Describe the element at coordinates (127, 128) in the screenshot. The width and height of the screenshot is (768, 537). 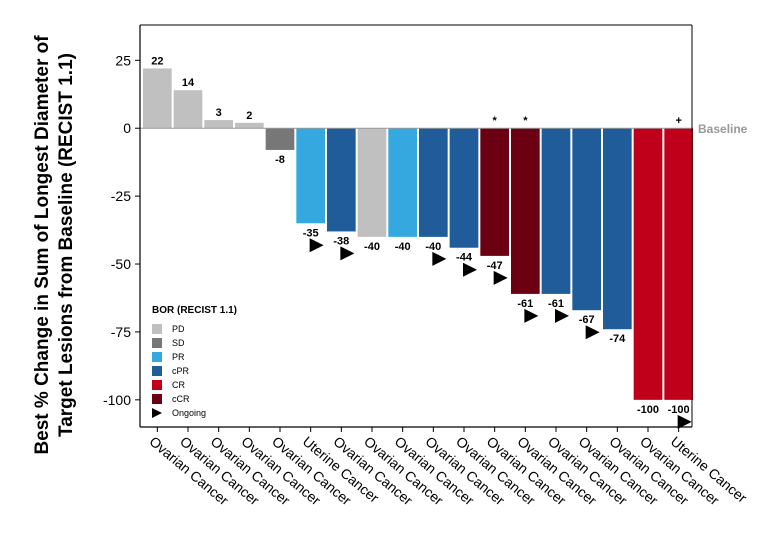
I see `y-tick-label: 0` at that location.